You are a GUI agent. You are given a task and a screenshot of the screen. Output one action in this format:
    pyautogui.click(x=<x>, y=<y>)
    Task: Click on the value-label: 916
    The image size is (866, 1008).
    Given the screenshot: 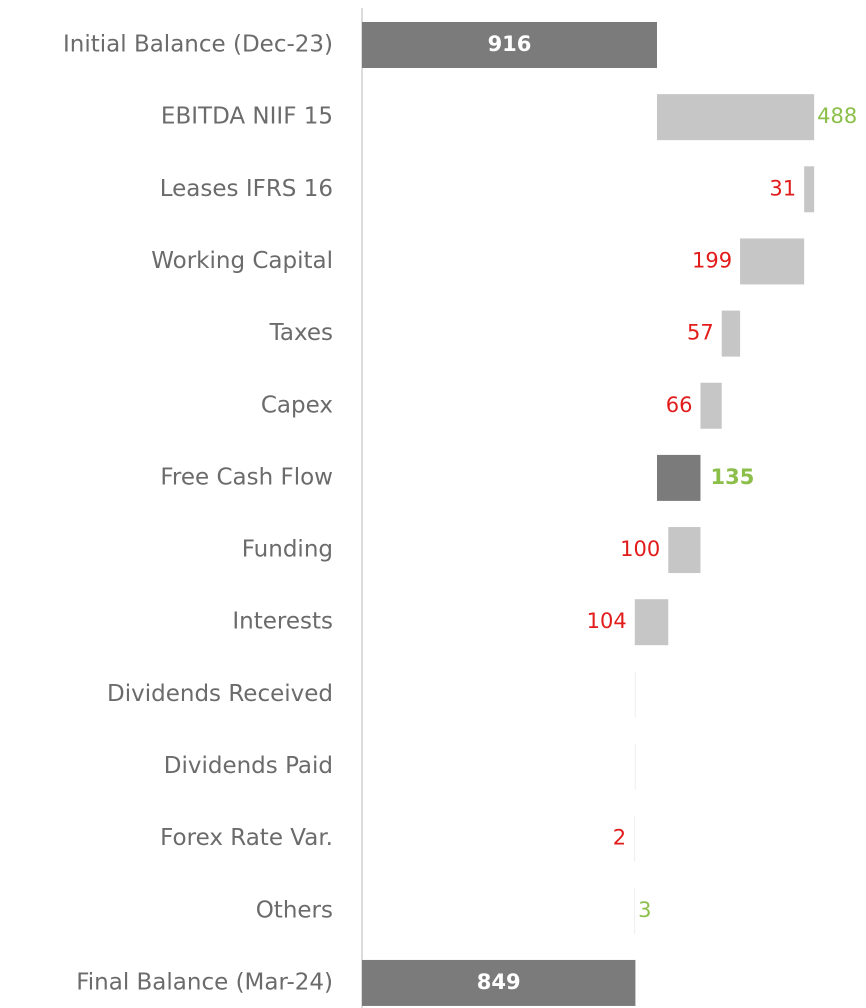 What is the action you would take?
    pyautogui.click(x=510, y=44)
    